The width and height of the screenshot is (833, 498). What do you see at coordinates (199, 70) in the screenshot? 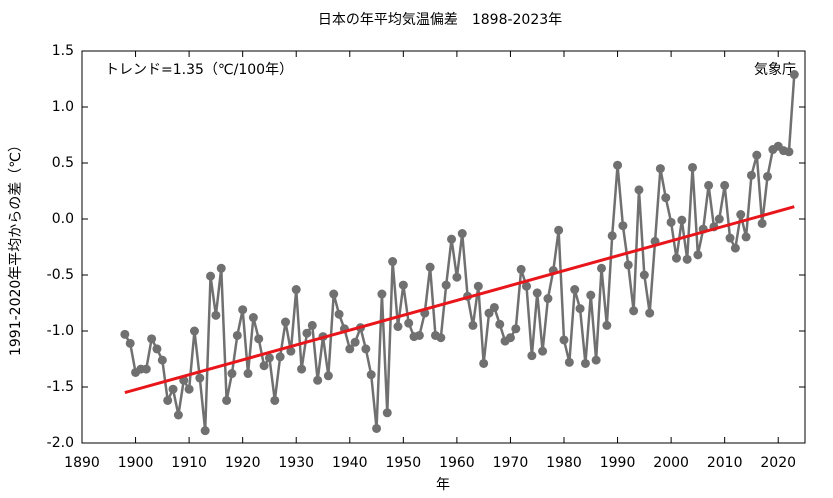
I see `trend-annotation: トレンド=1.35（℃/100年）` at bounding box center [199, 70].